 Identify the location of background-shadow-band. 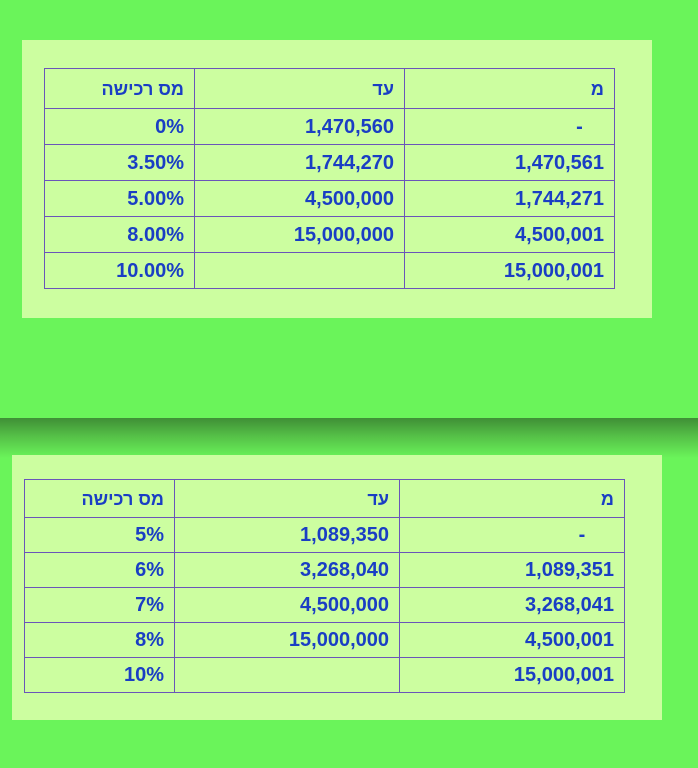
(349, 438).